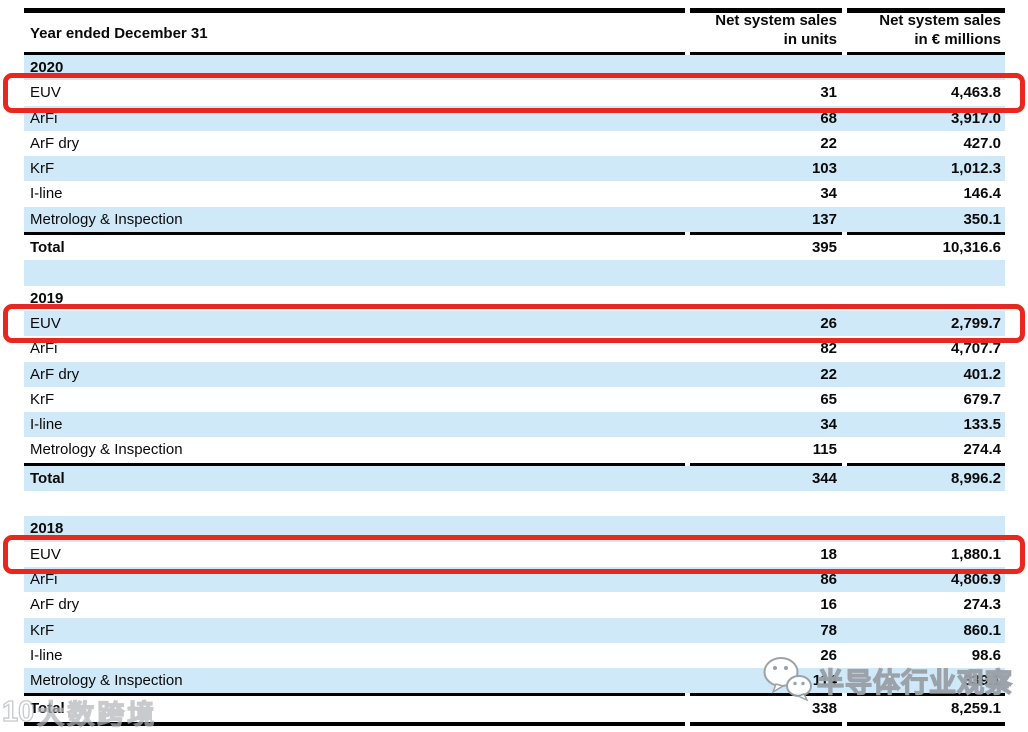 The height and width of the screenshot is (732, 1028). What do you see at coordinates (119, 33) in the screenshot?
I see `header-year-col: Year ended December 31` at bounding box center [119, 33].